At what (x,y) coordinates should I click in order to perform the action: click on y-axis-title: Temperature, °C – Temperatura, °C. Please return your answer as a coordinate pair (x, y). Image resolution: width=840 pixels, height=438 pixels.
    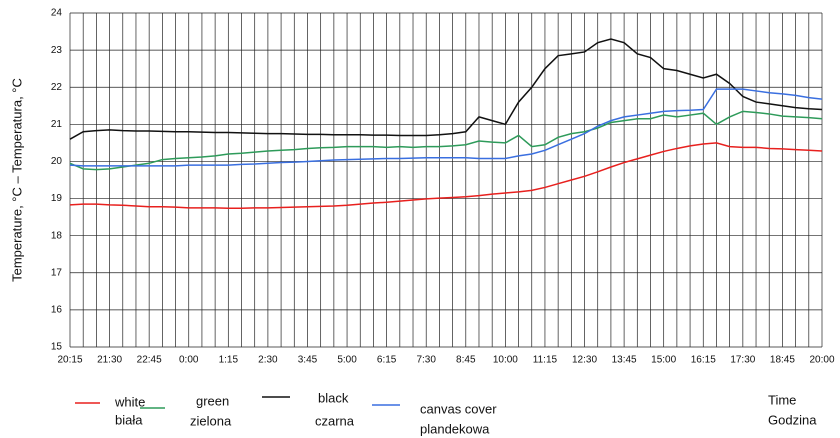
    Looking at the image, I should click on (16, 180).